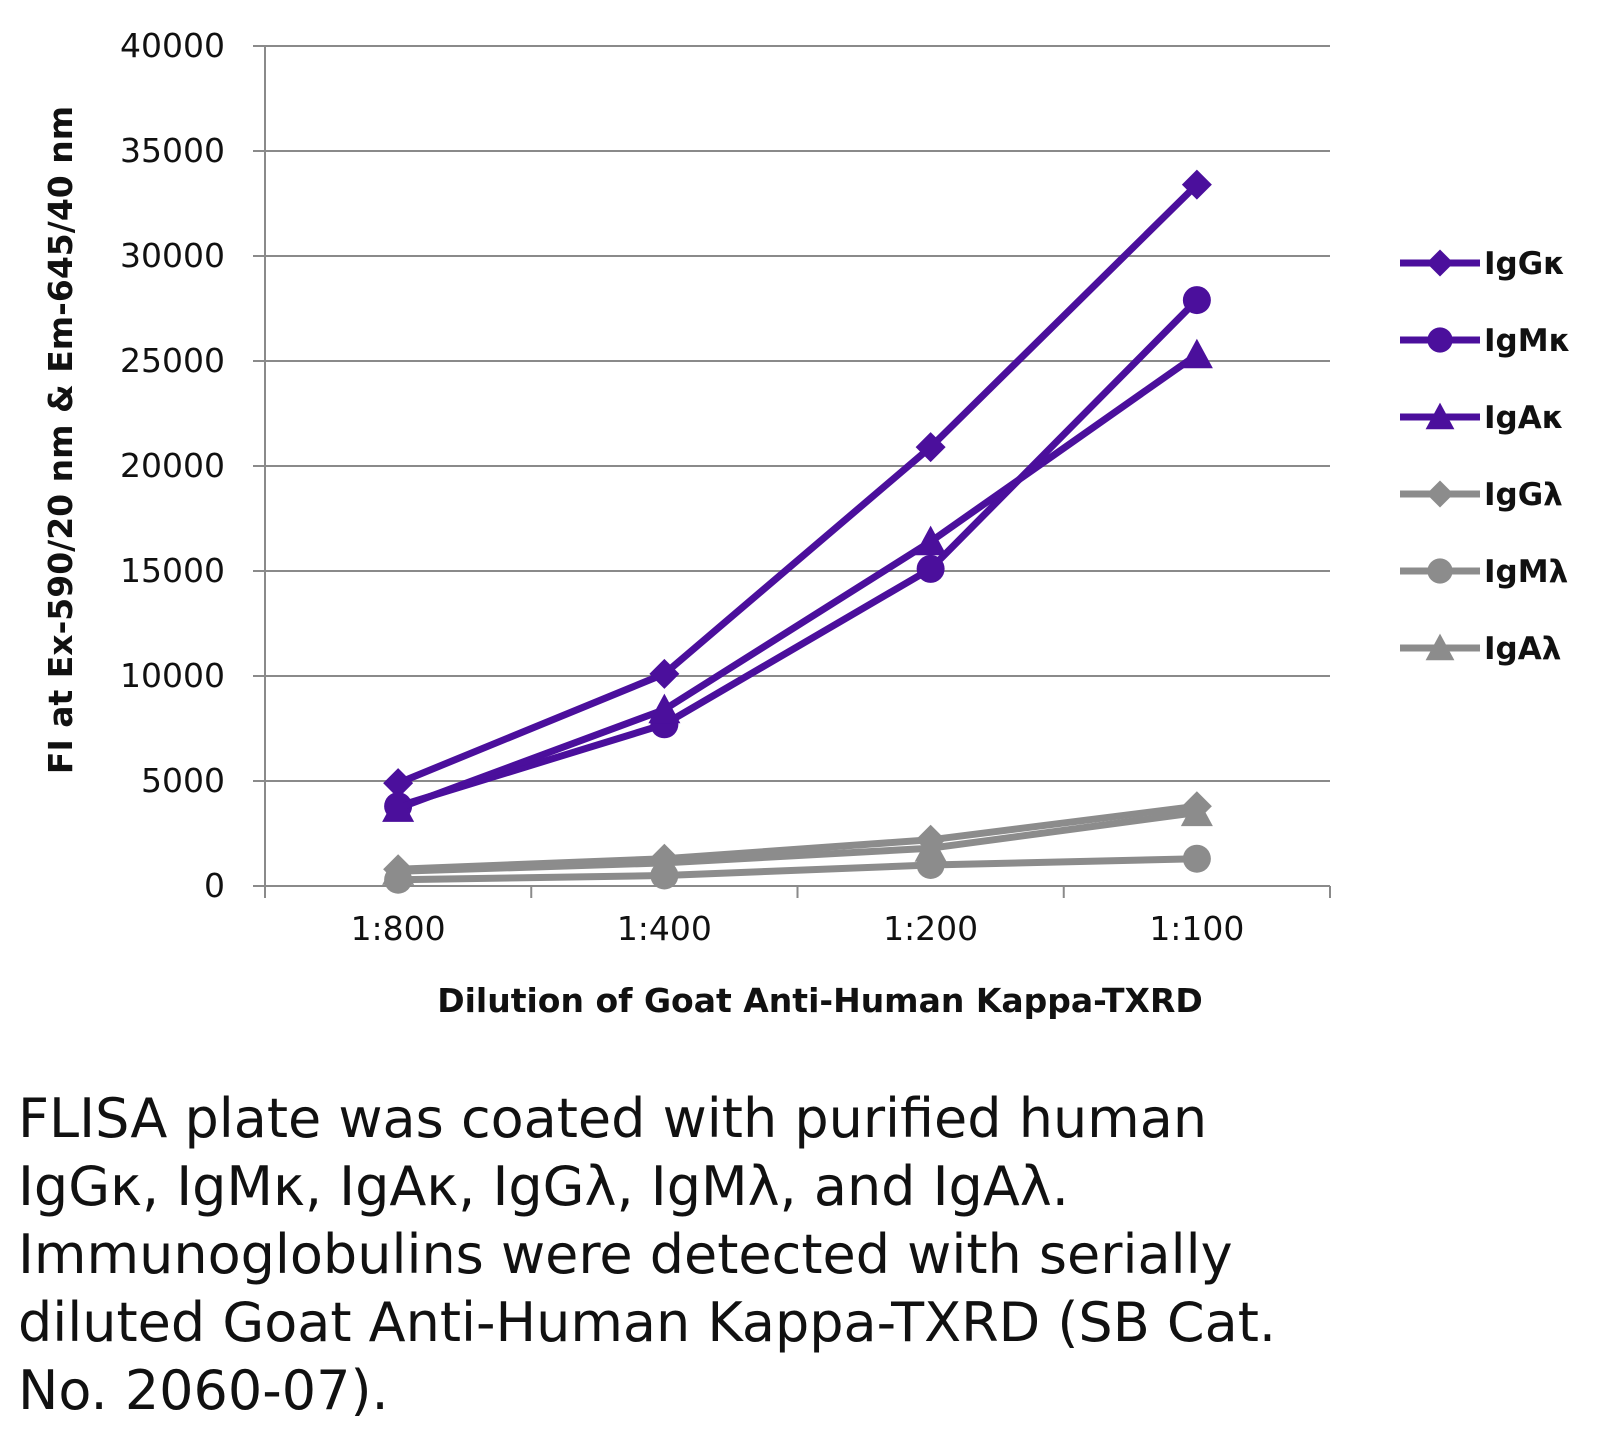  What do you see at coordinates (1524, 264) in the screenshot?
I see `legend-label: IgGκ` at bounding box center [1524, 264].